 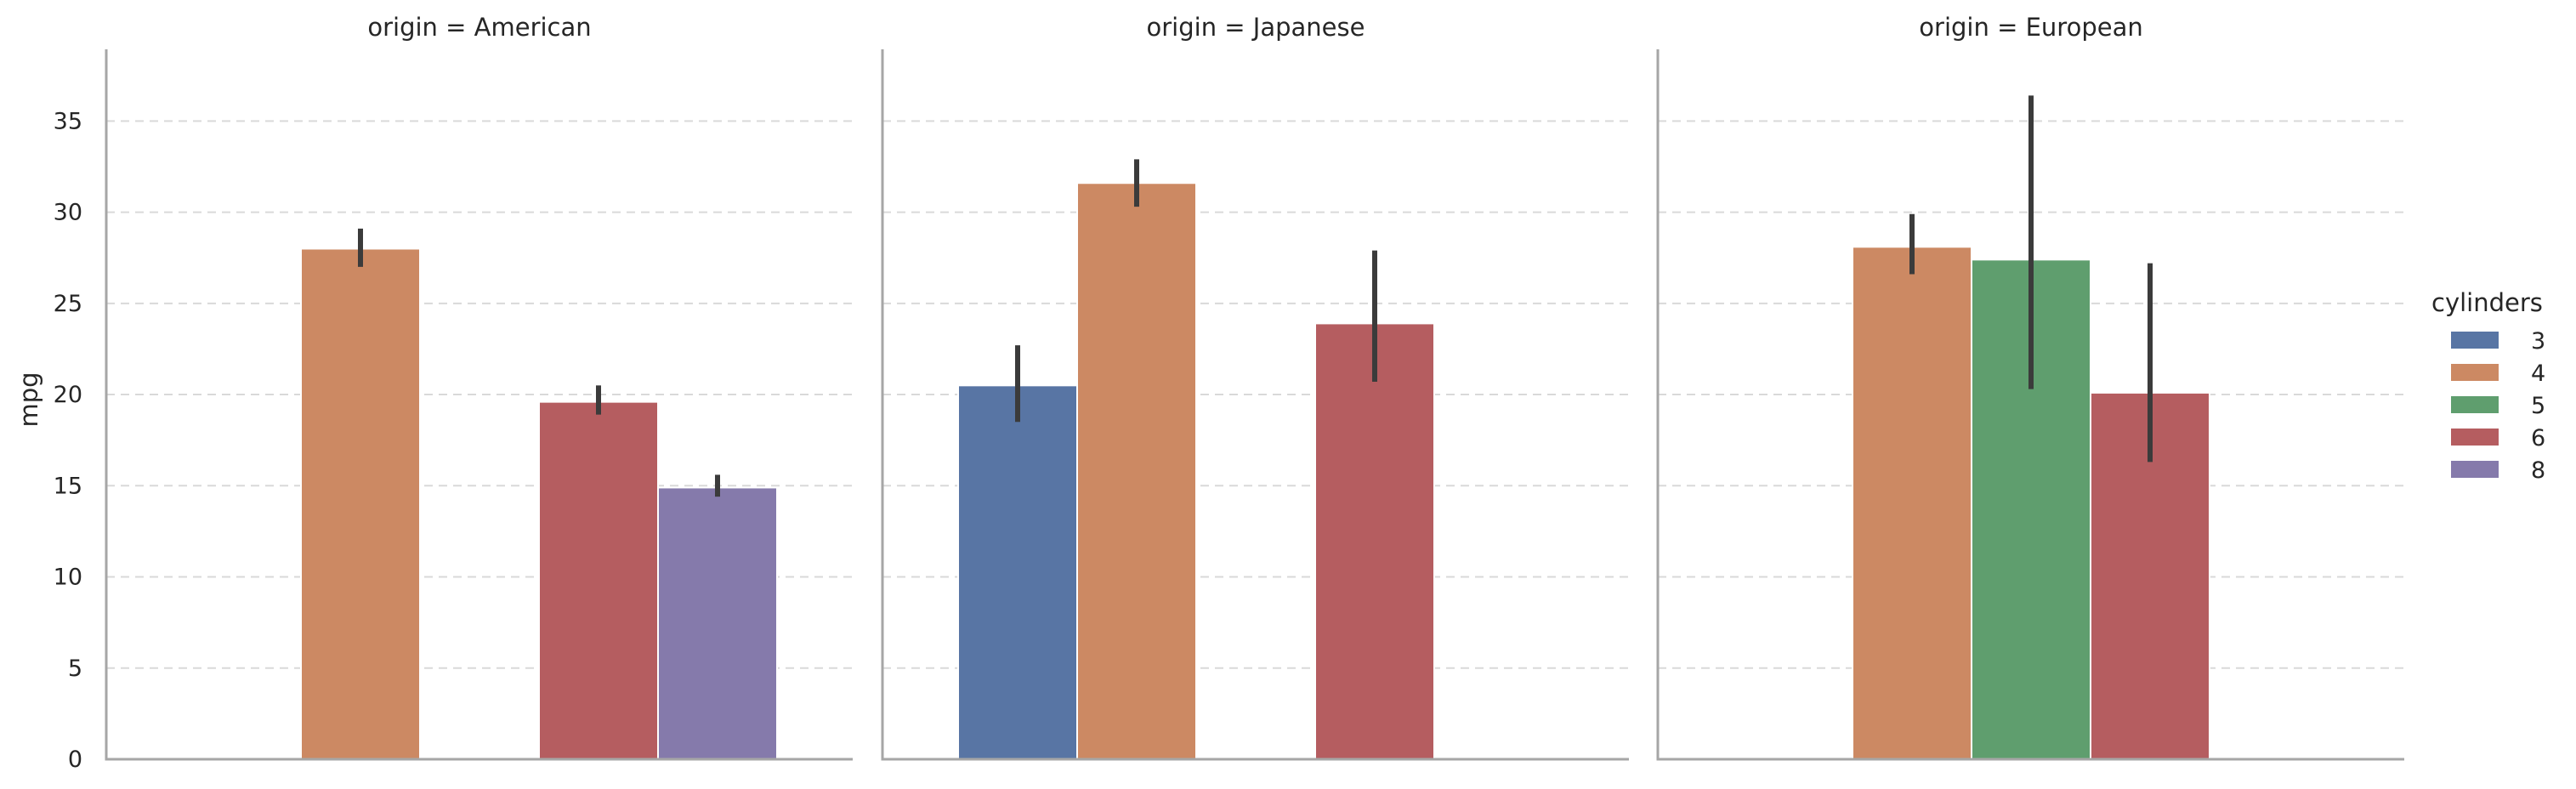 I want to click on legend-item: 5, so click(x=2498, y=406).